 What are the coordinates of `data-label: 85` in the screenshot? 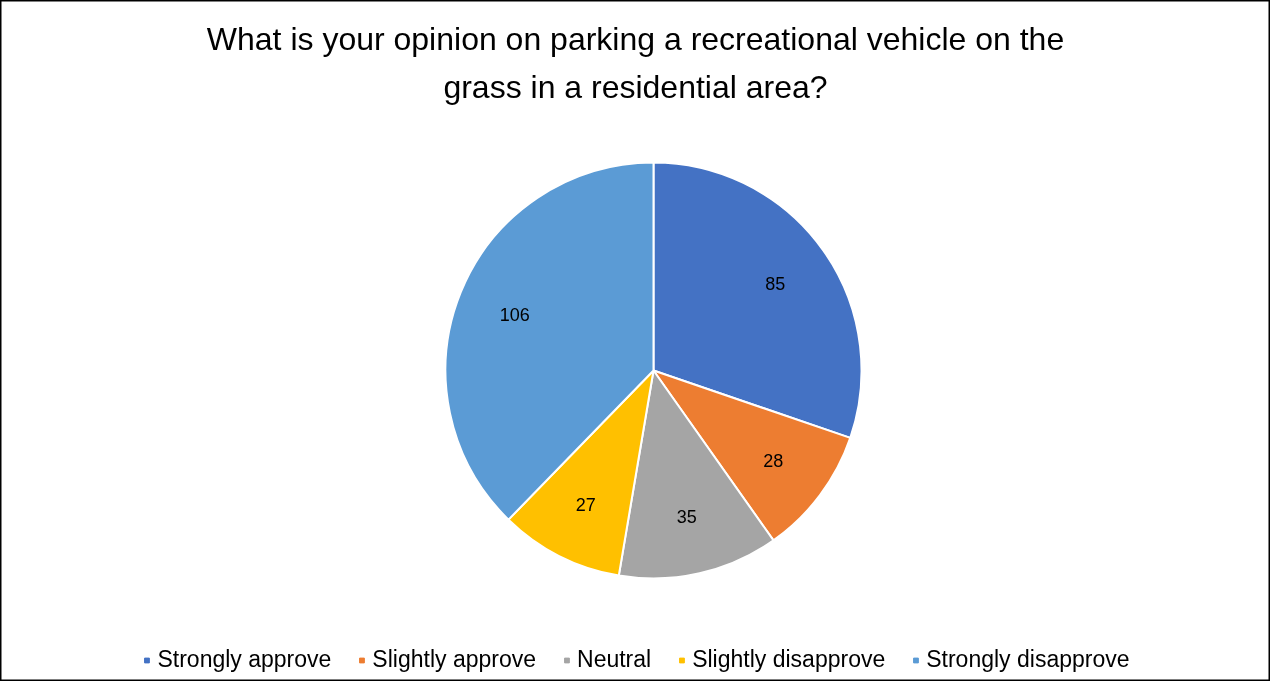 It's located at (775, 283).